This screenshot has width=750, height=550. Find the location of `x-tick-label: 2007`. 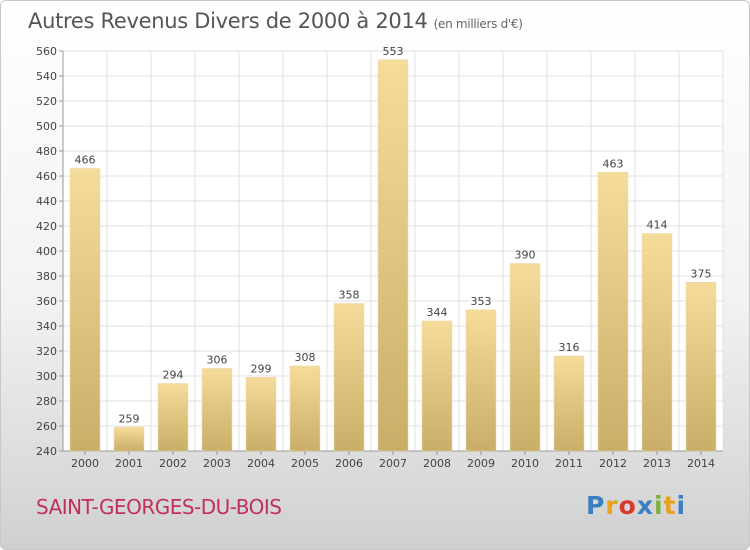

x-tick-label: 2007 is located at coordinates (393, 463).